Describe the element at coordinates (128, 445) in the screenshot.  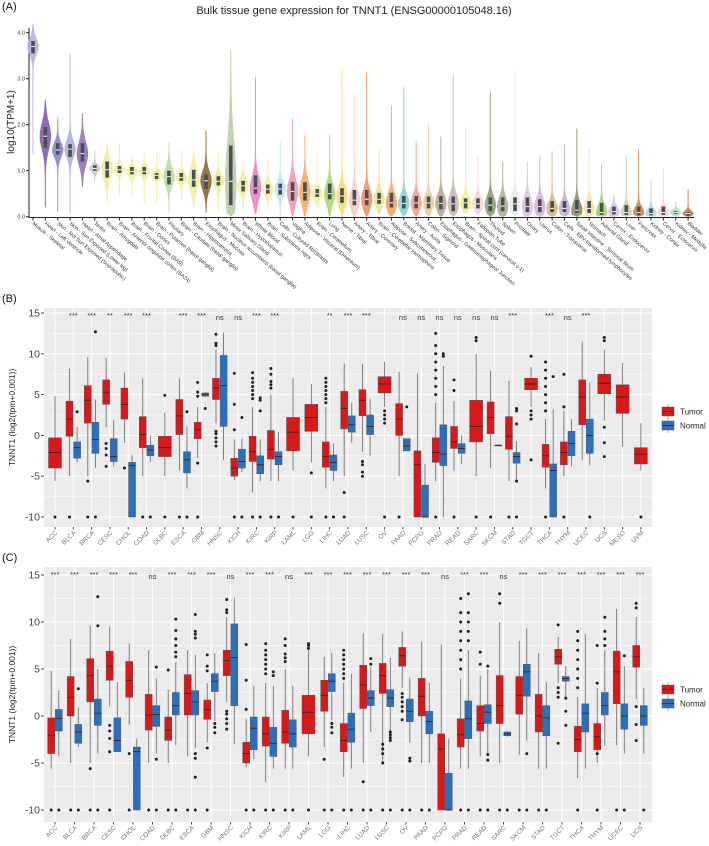
I see `category-chol` at that location.